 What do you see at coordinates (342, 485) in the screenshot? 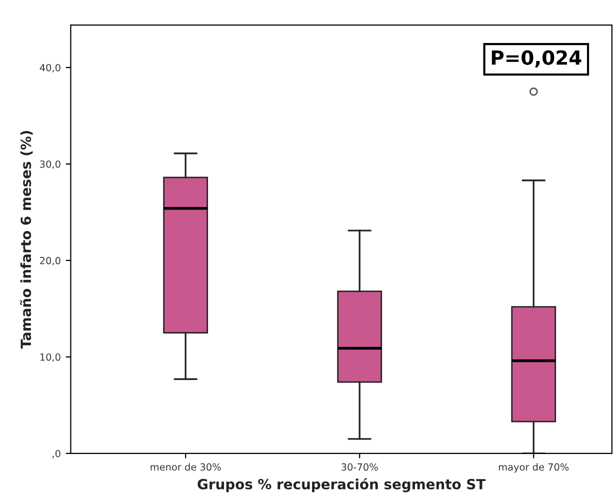
I see `x-axis-title: Grupos % recuperación segmento ST` at bounding box center [342, 485].